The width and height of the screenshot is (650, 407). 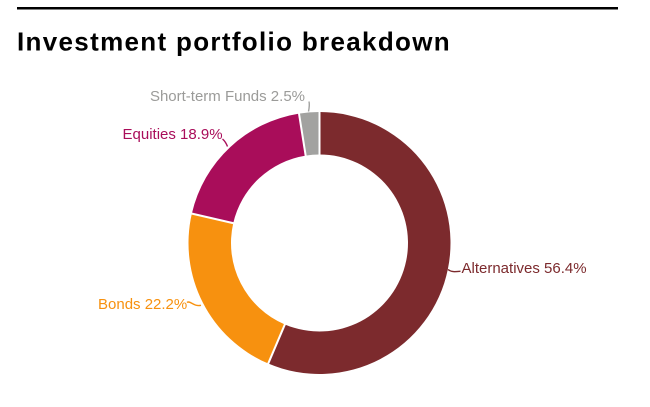 I want to click on svg-text: Bonds 22.2%, so click(x=142, y=304).